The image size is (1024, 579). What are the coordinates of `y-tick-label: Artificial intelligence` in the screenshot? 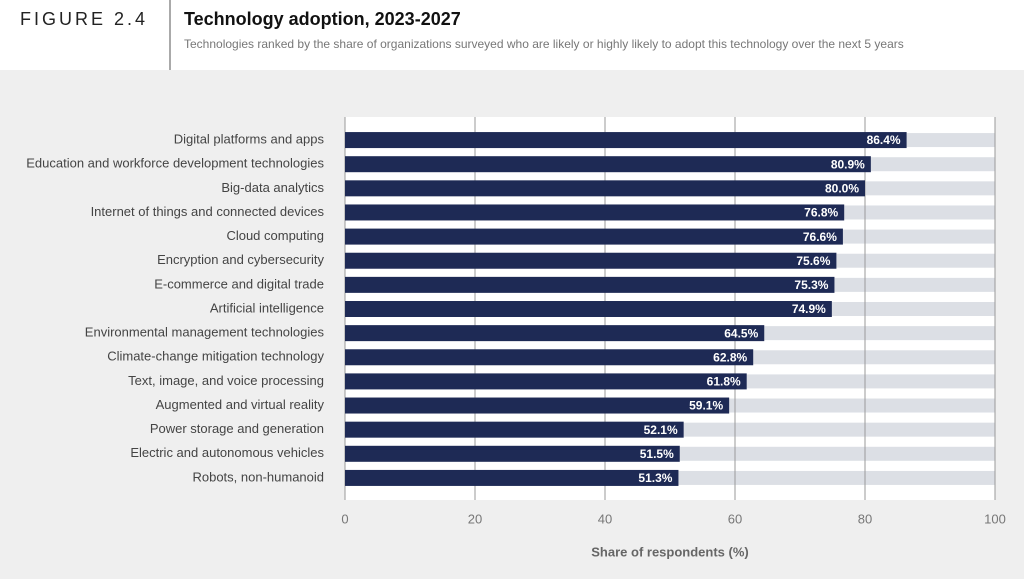 It's located at (267, 307).